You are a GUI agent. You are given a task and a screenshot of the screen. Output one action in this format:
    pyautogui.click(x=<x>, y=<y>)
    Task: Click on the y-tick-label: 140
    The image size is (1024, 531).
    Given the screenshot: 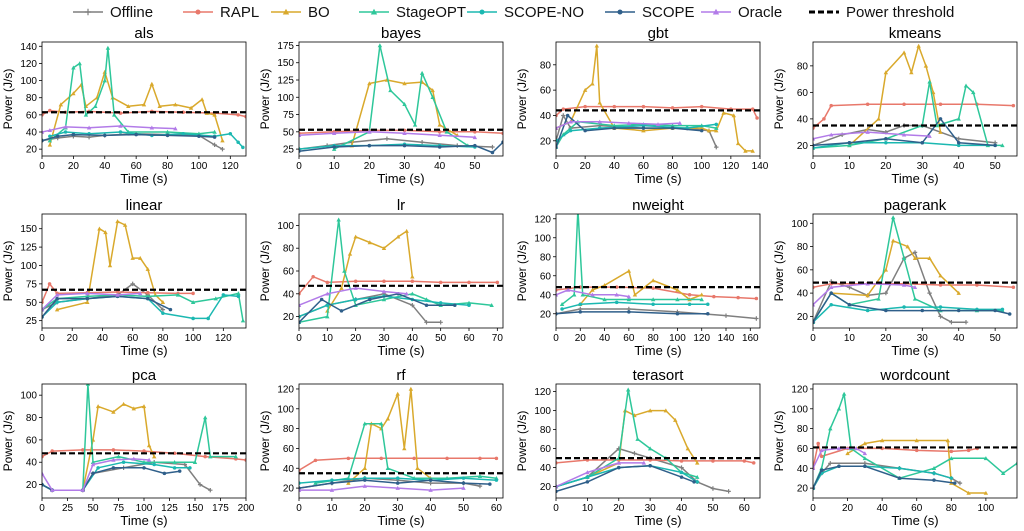 What is the action you would take?
    pyautogui.click(x=28, y=47)
    